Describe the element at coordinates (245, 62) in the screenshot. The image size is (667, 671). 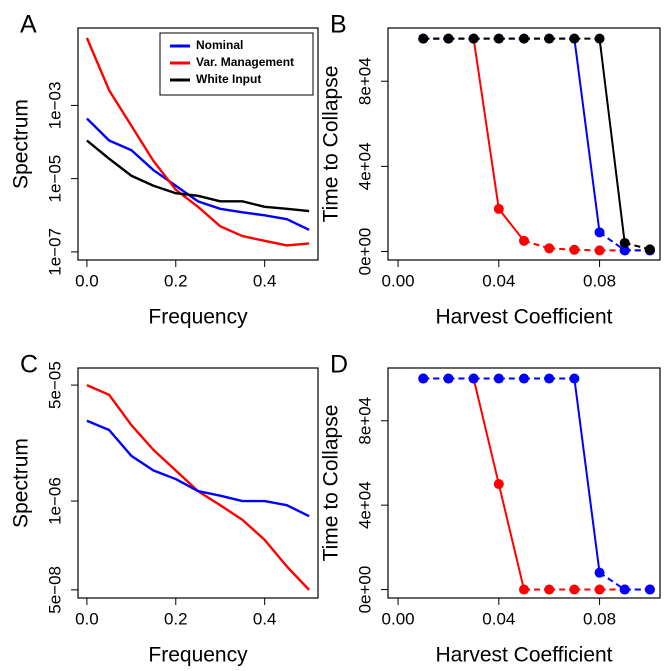
I see `legend-label: Var. Management` at that location.